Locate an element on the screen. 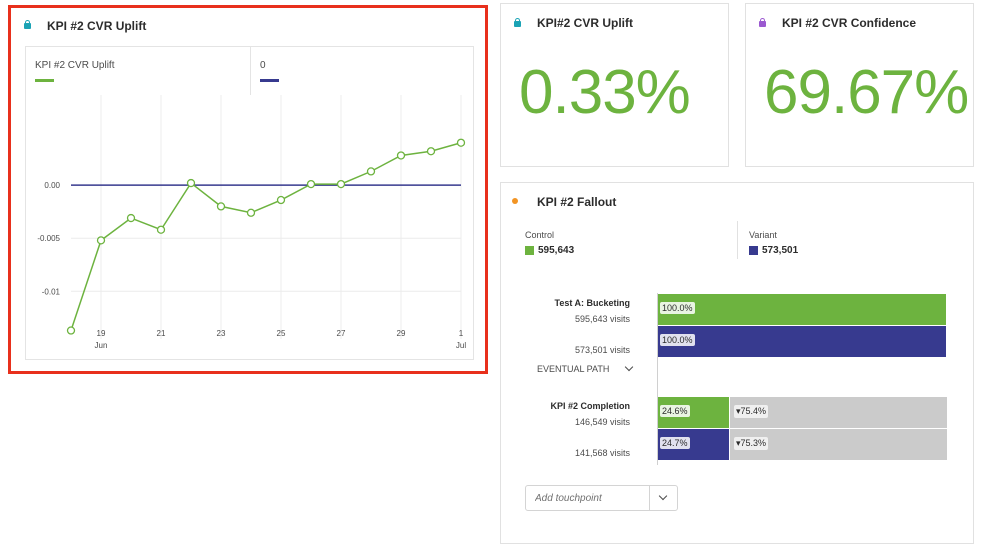  legend-divider is located at coordinates (250, 71).